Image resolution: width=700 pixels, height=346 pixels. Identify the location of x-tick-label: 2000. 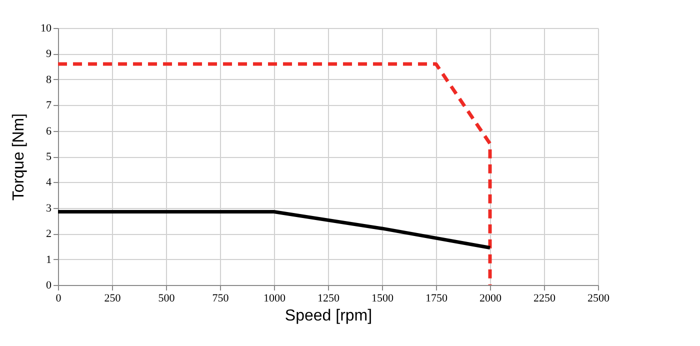
(491, 298).